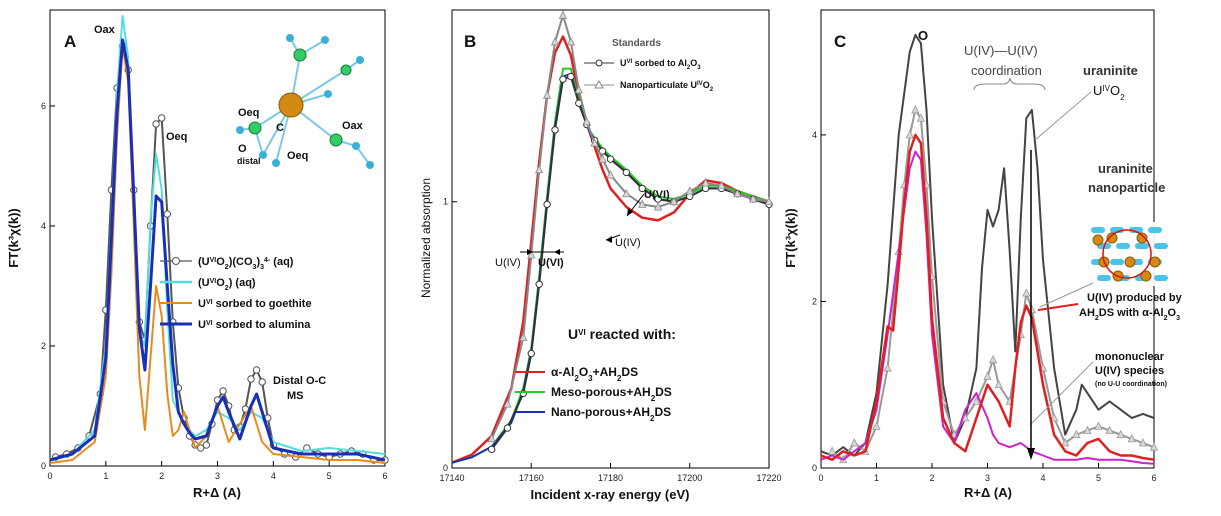  Describe the element at coordinates (217, 476) in the screenshot. I see `panel-a-x-tick-label: 3` at that location.